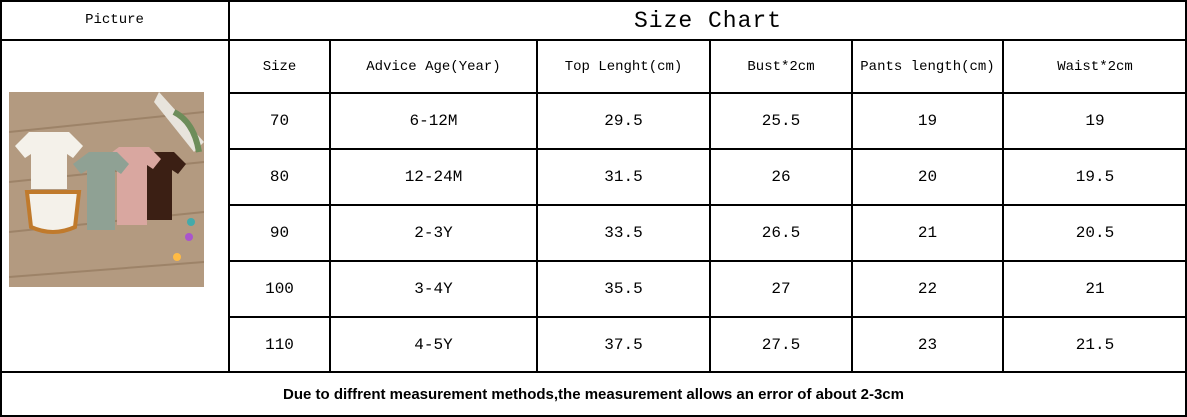 This screenshot has height=417, width=1187. Describe the element at coordinates (927, 66) in the screenshot. I see `column-header: Pants length(cm)` at that location.